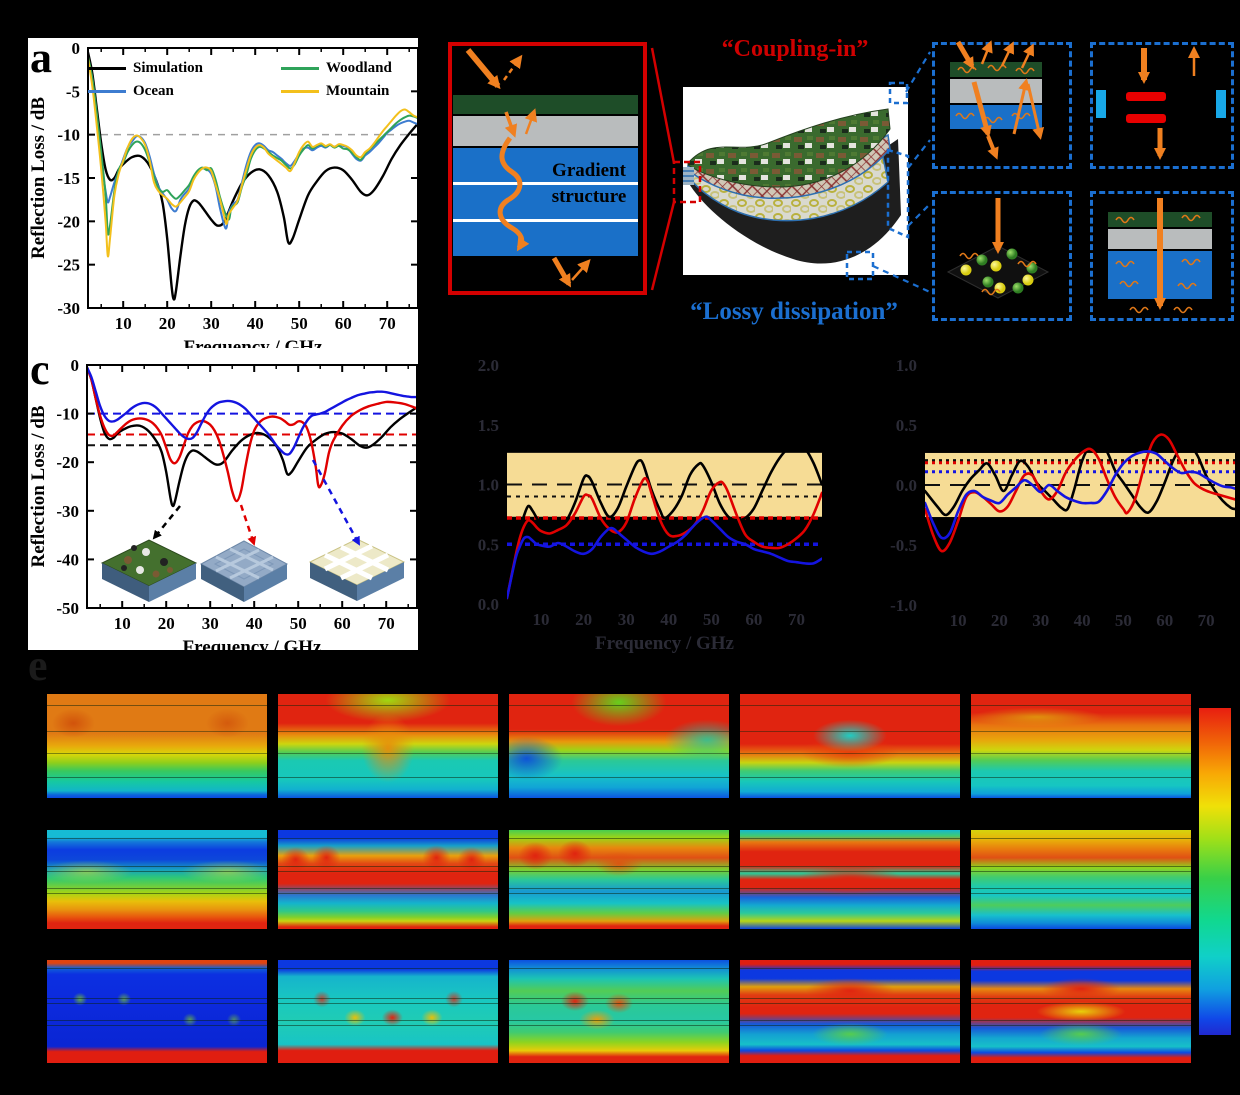 Image resolution: width=1240 pixels, height=1095 pixels. I want to click on coupling-in-title: “Coupling-in”, so click(795, 49).